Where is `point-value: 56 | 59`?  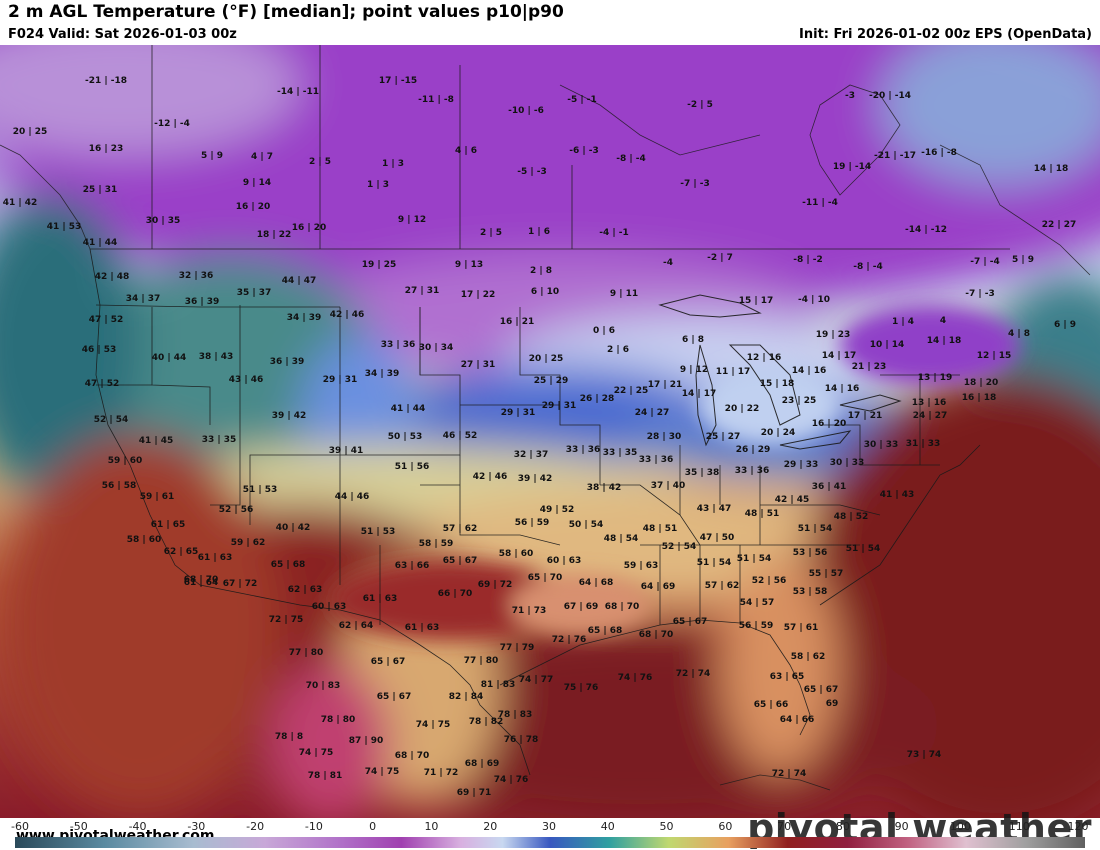
point-value: 56 | 59 is located at coordinates (532, 523).